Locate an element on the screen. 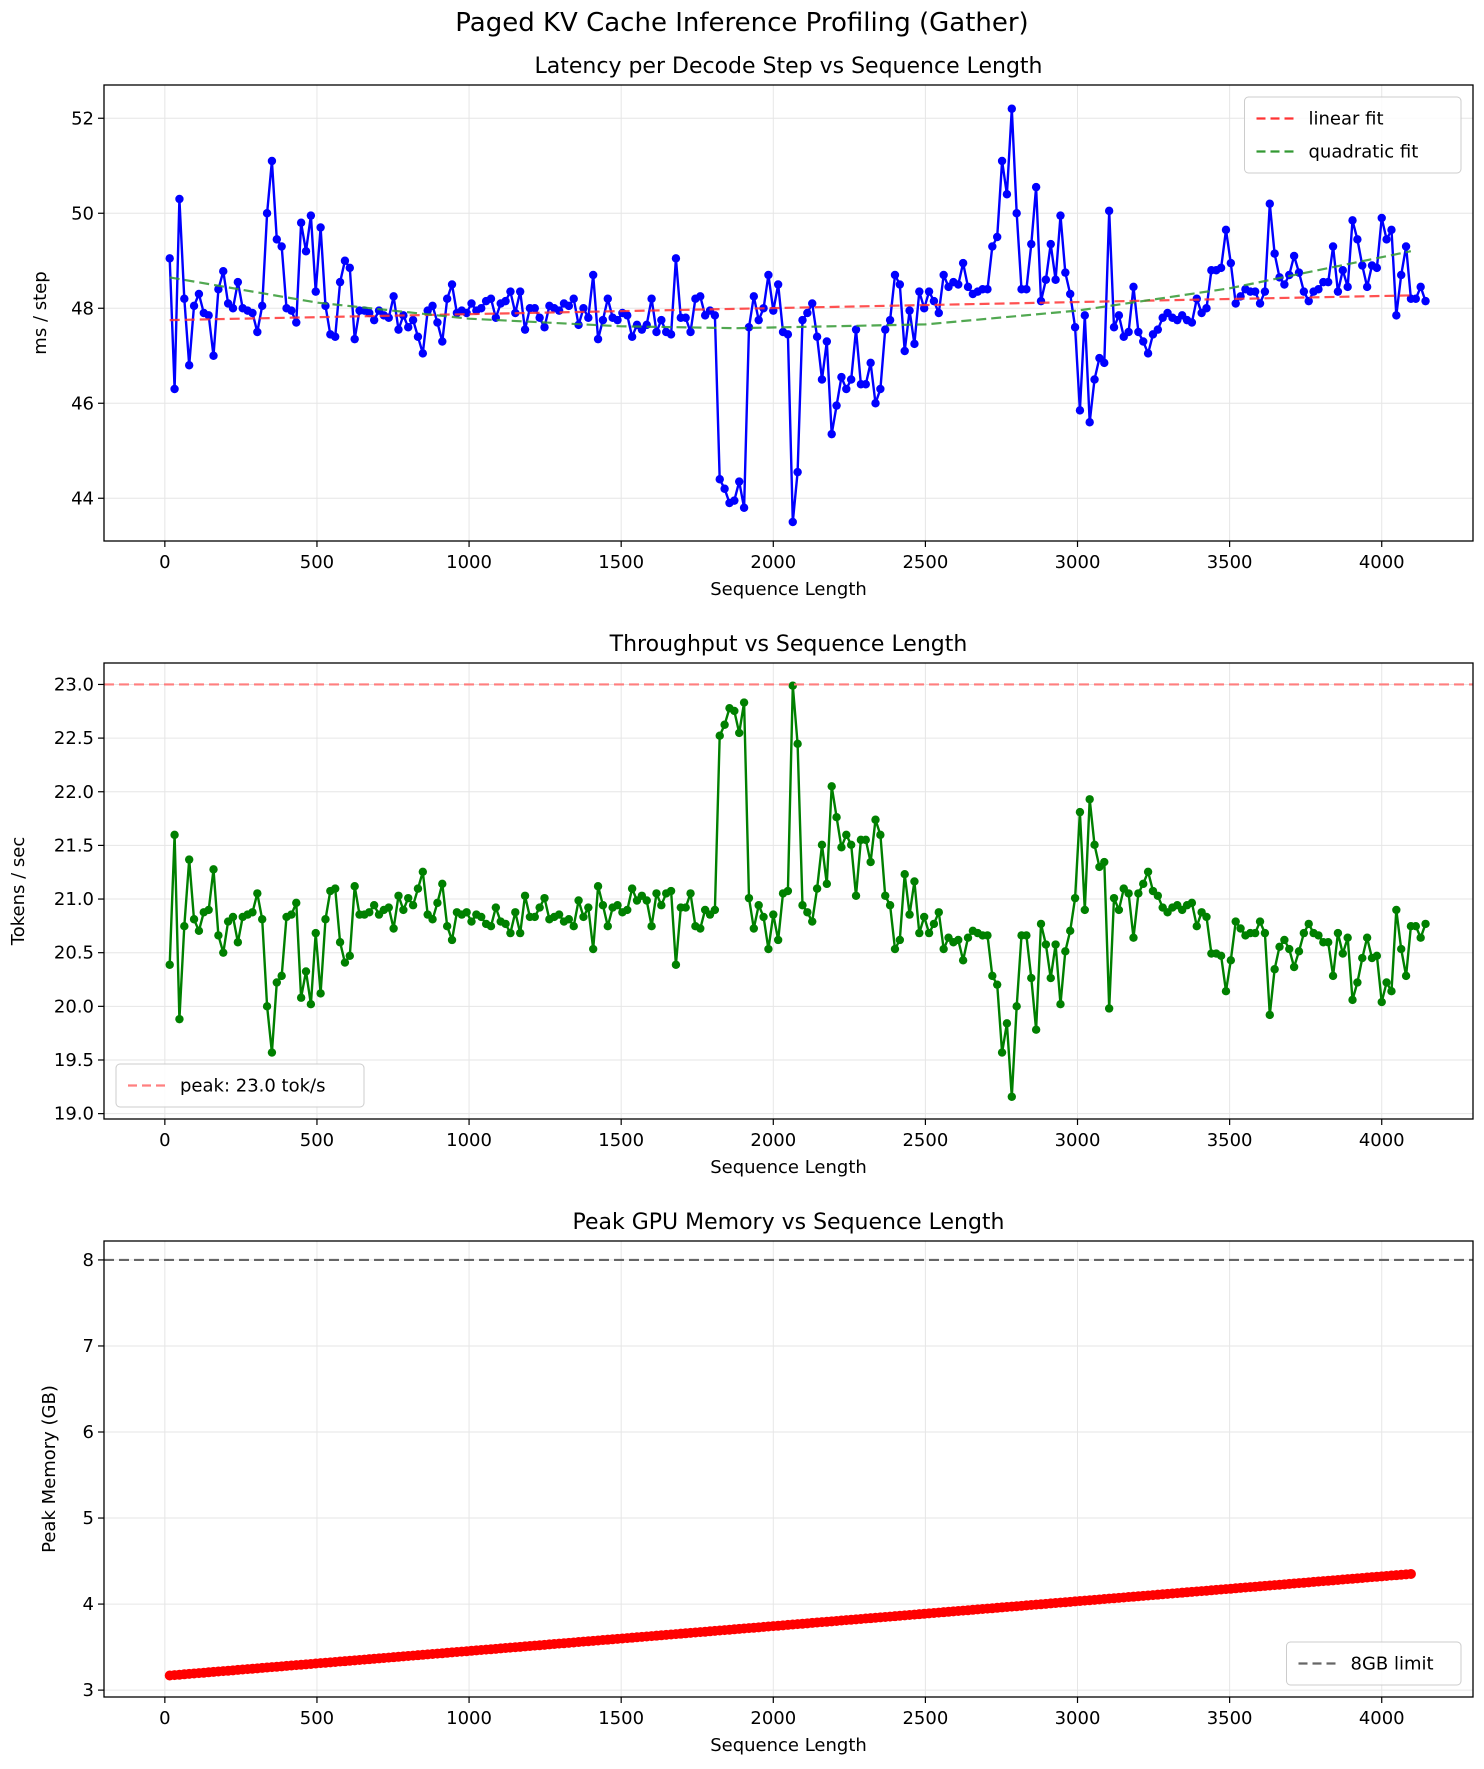 The image size is (1484, 1769). x-tick-label: 1000 is located at coordinates (469, 562).